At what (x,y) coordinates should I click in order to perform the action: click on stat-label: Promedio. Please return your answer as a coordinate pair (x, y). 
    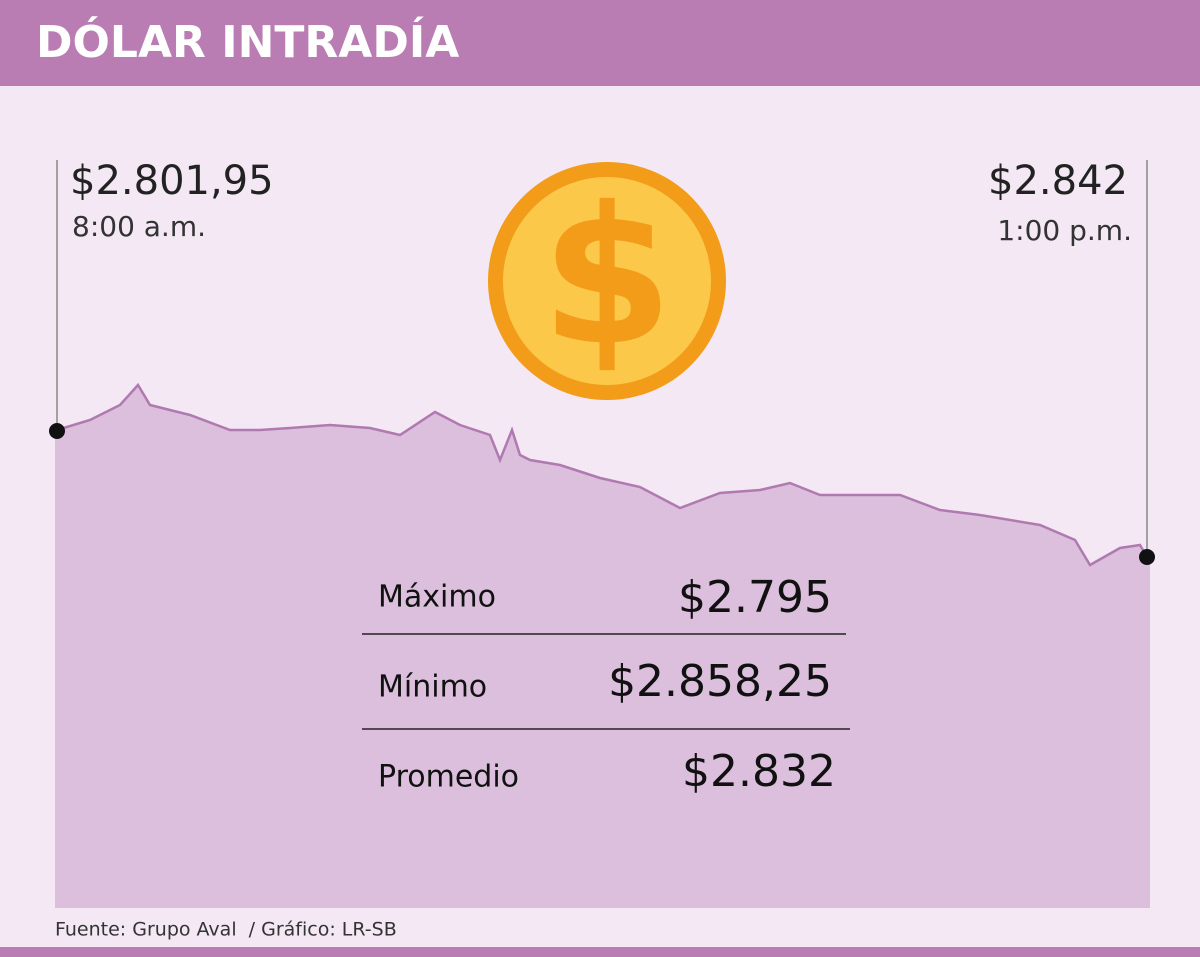
    Looking at the image, I should click on (448, 777).